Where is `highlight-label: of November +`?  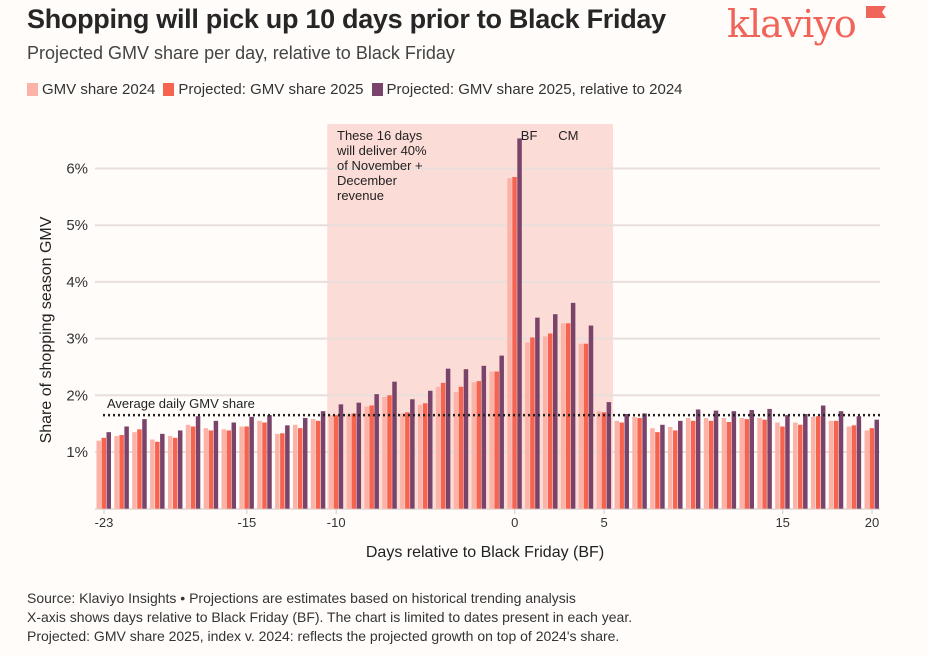 highlight-label: of November + is located at coordinates (380, 165).